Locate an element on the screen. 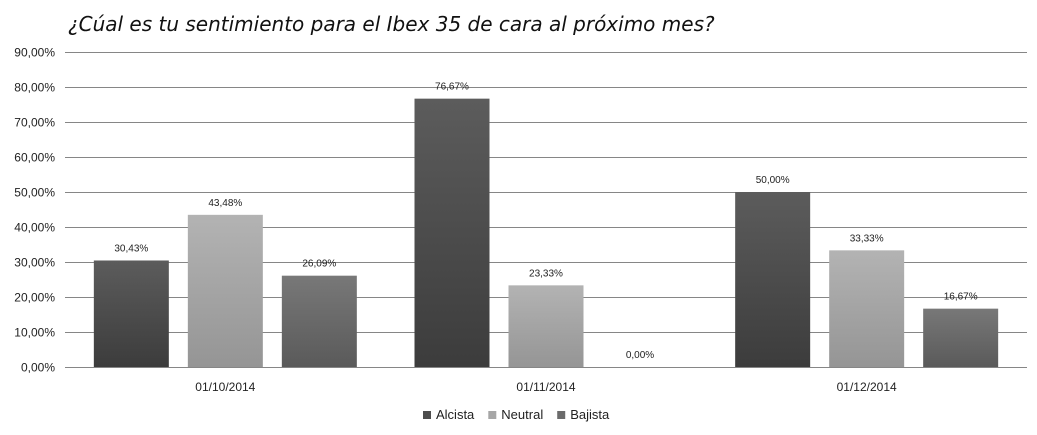 The image size is (1037, 435). y-tick-label: 40,00% is located at coordinates (34, 228).